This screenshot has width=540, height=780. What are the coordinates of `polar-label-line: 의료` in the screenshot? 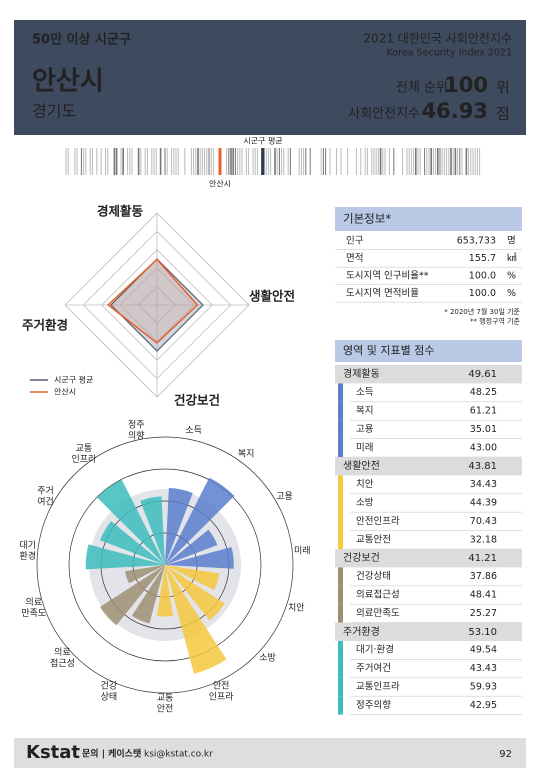 It's located at (33, 602).